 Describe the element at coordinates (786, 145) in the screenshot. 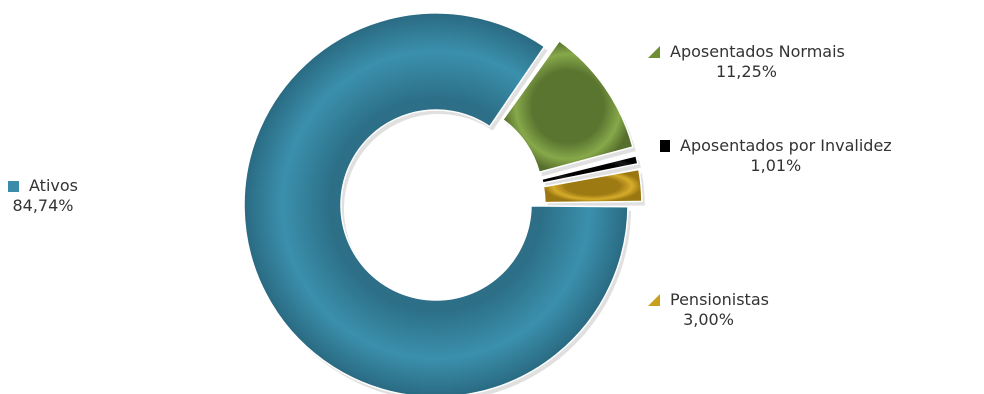

I see `aposentados-invalidez-name: Aposentados por Invalidez` at that location.